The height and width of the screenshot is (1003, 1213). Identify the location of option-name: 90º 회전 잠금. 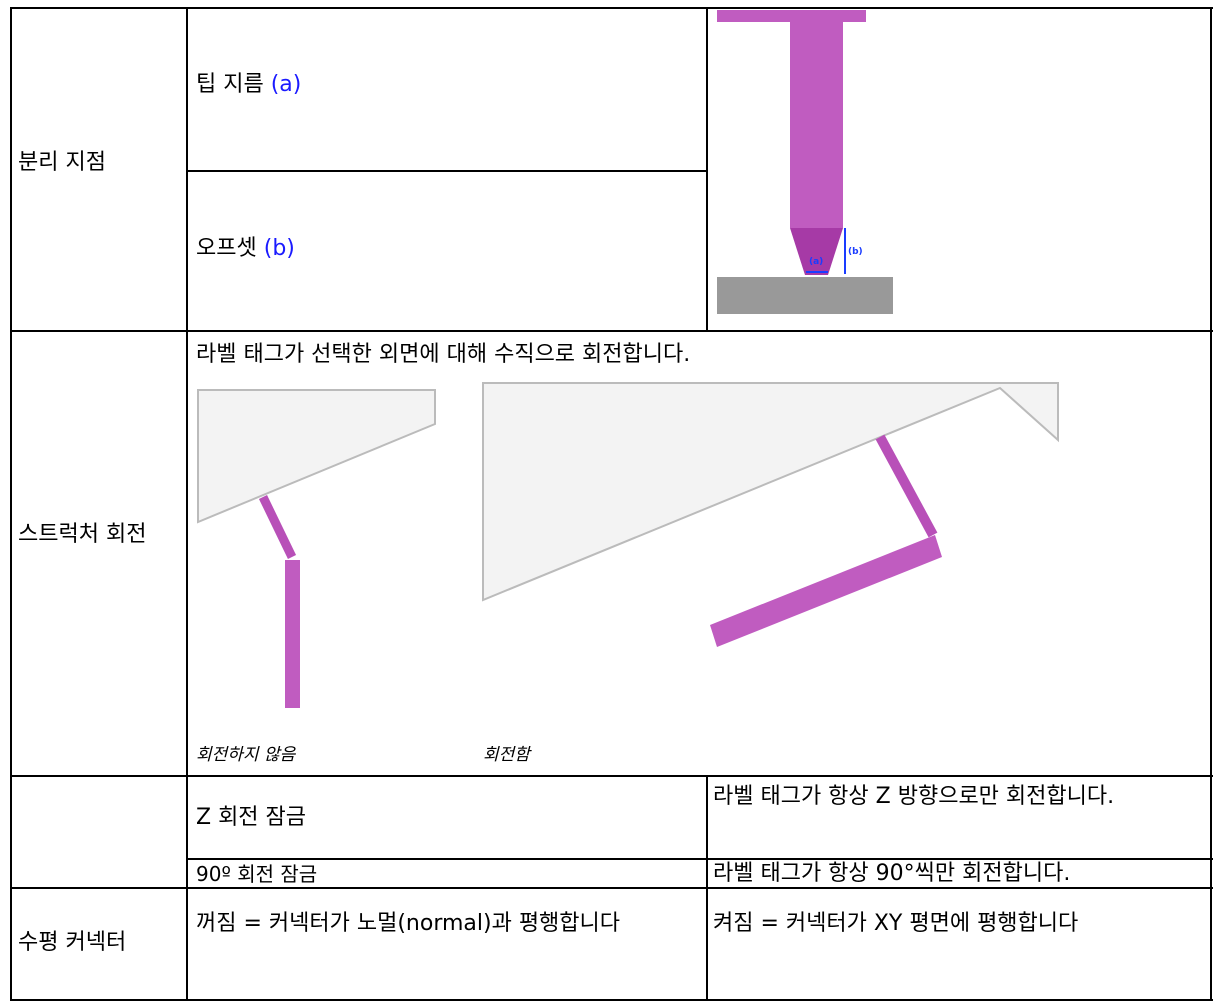
(257, 874).